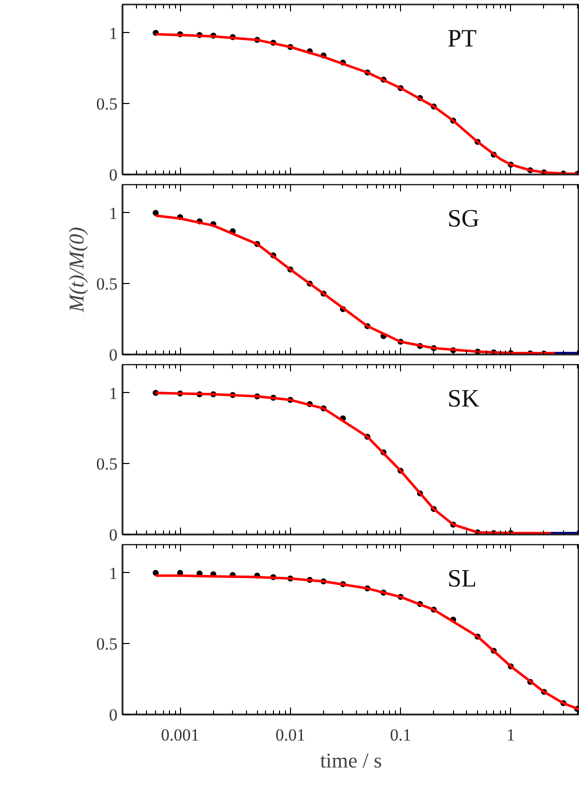 Image resolution: width=579 pixels, height=811 pixels. Describe the element at coordinates (351, 760) in the screenshot. I see `x-axis-title: time / s` at that location.